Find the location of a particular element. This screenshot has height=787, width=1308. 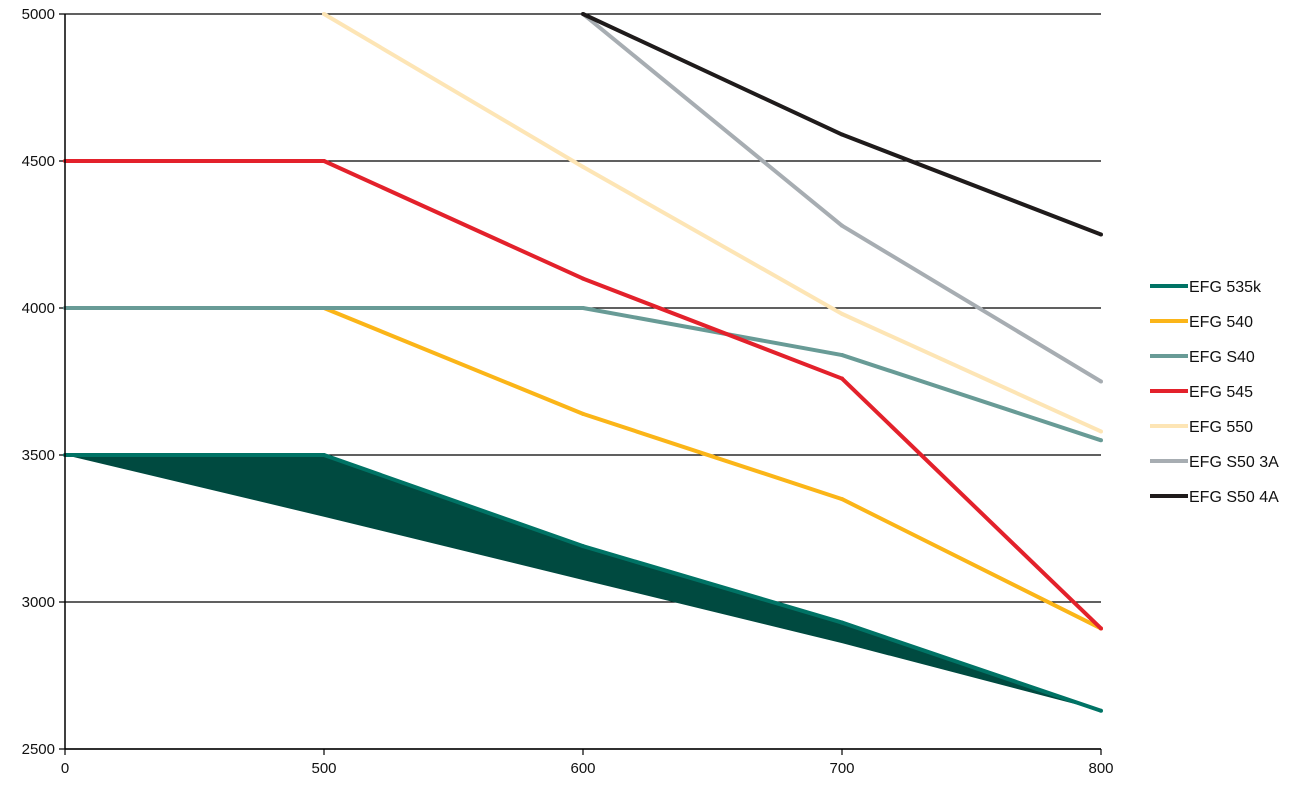

legend-item: EFG S50 3A is located at coordinates (1214, 462).